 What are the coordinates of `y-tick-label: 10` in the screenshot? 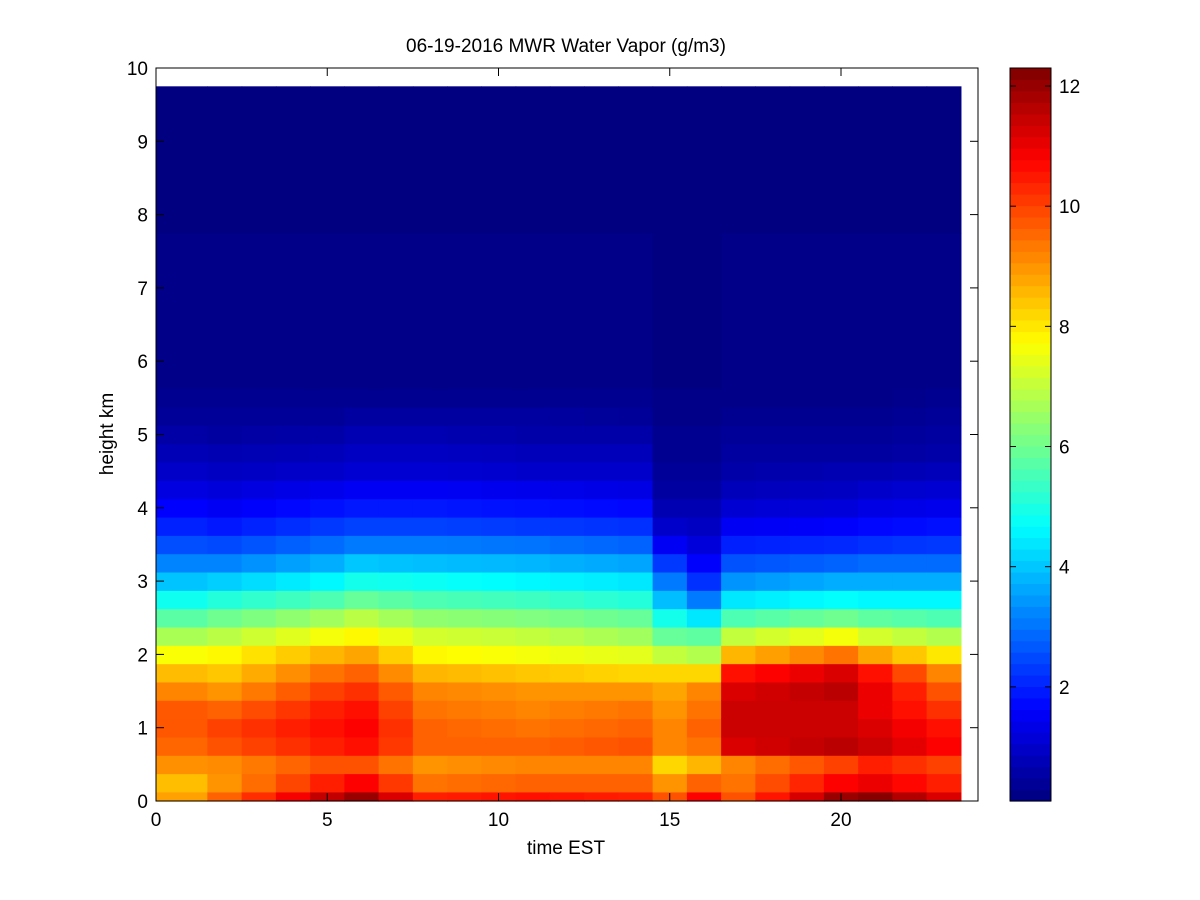 It's located at (137, 69).